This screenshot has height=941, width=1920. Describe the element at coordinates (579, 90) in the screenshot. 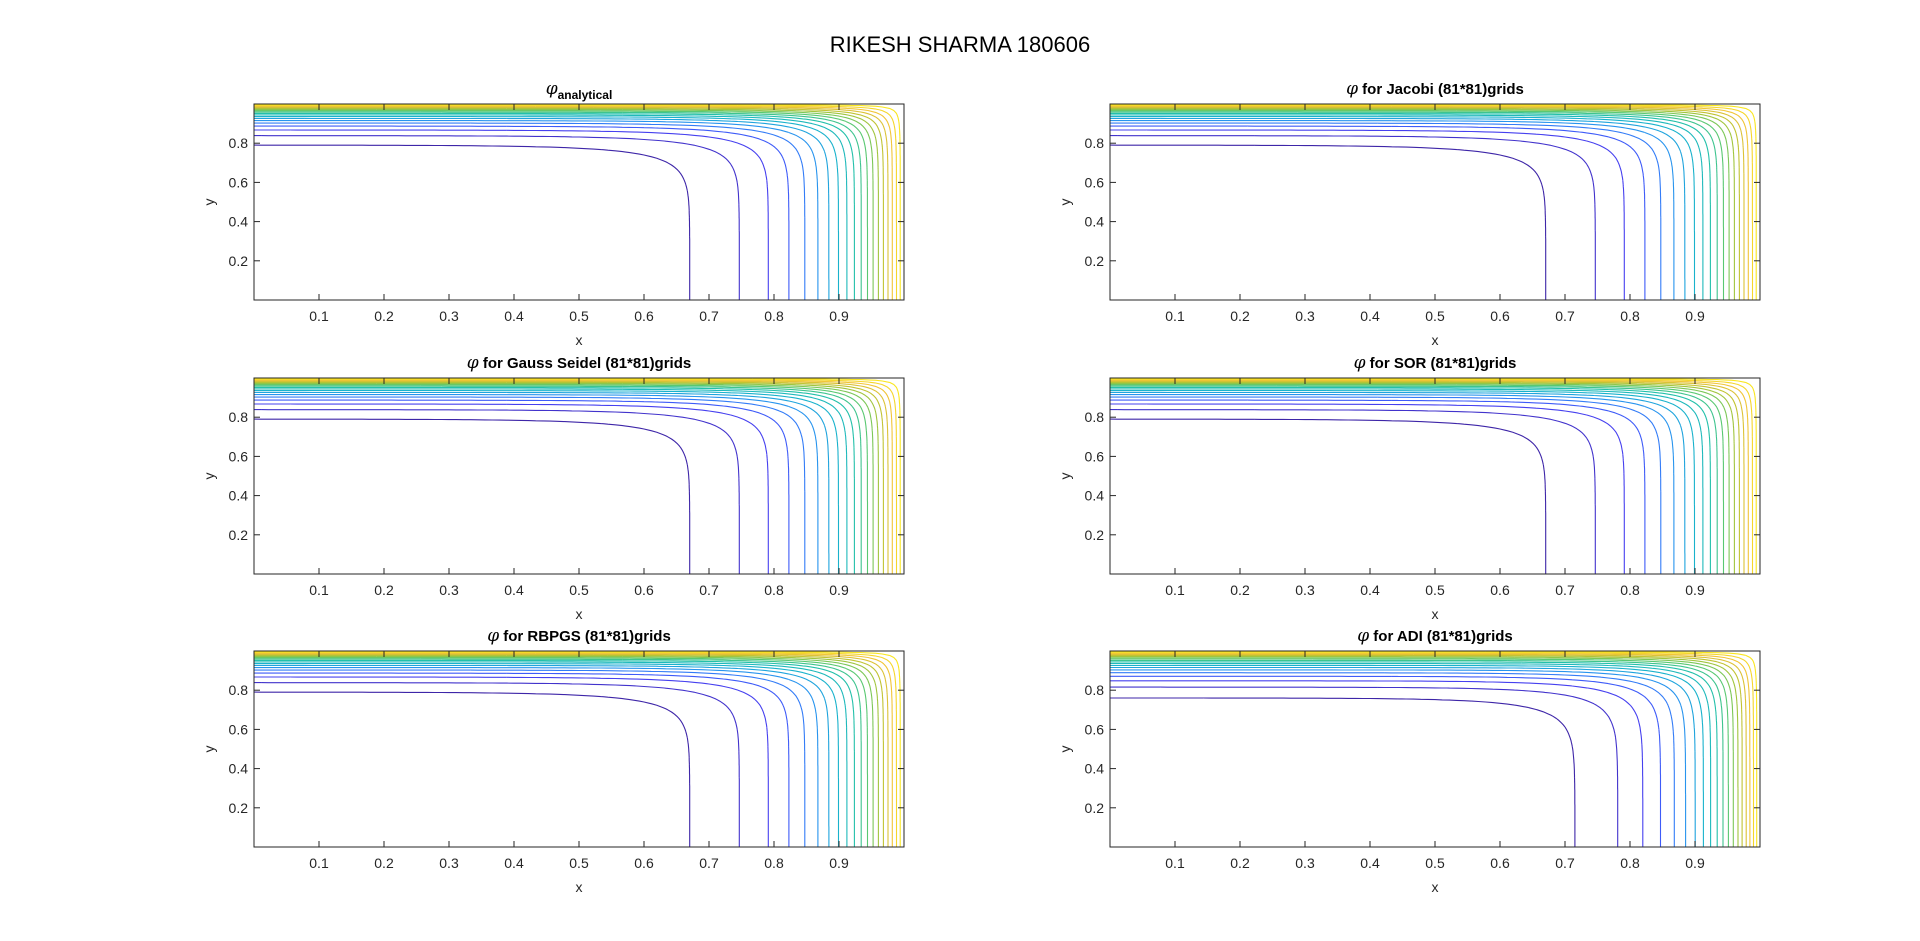

I see `subplot-title: φanalytical` at that location.